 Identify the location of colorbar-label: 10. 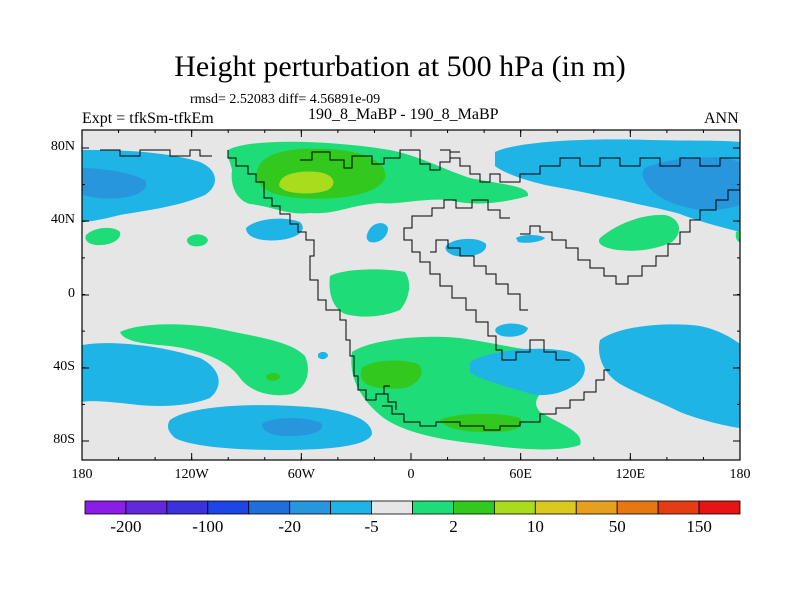
(535, 526).